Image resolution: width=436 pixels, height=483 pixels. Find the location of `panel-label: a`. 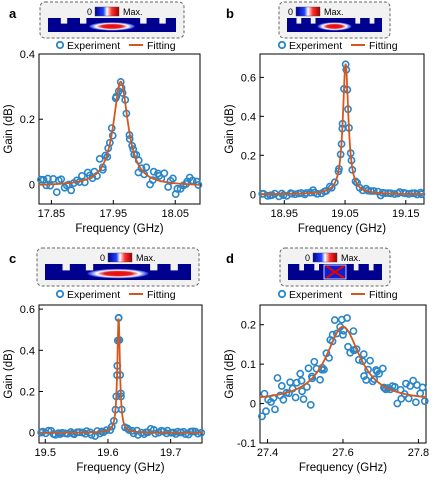

panel-label: a is located at coordinates (13, 13).